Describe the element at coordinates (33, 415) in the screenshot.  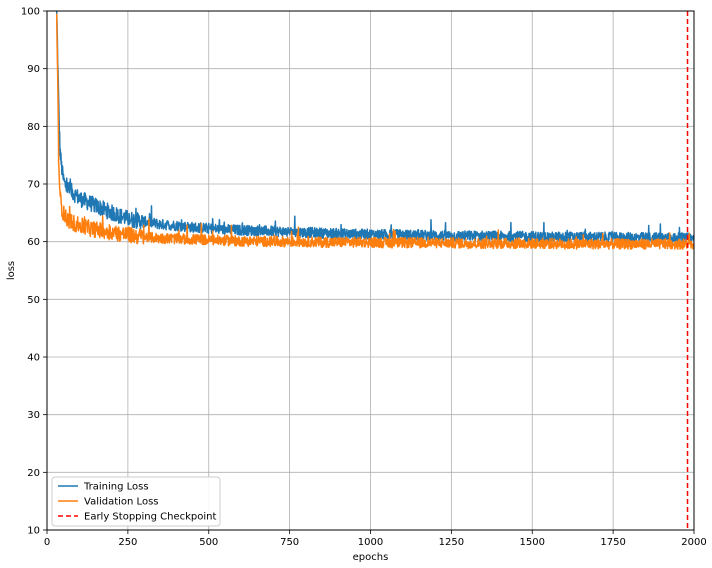
I see `y-tick-label: 30` at that location.